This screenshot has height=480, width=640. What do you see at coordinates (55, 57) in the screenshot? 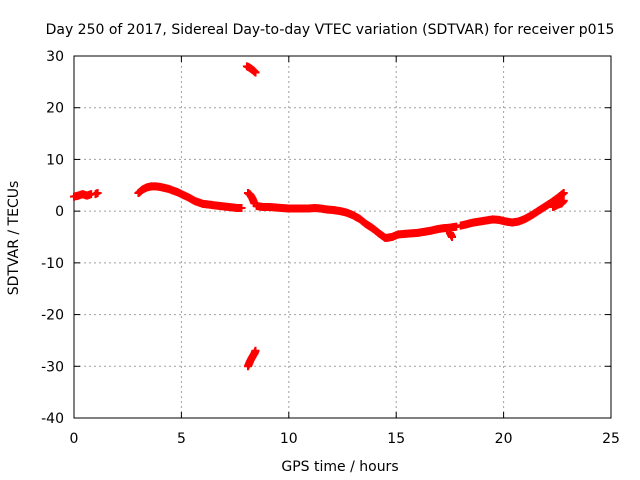
I see `y-tick-label: 30` at bounding box center [55, 57].